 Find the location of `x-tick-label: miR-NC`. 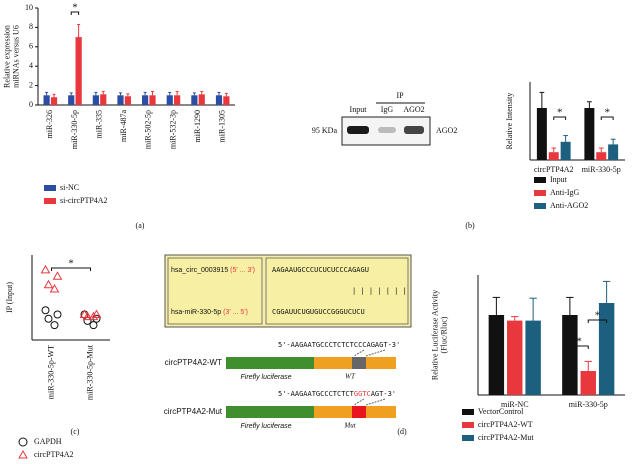

x-tick-label: miR-NC is located at coordinates (515, 404).